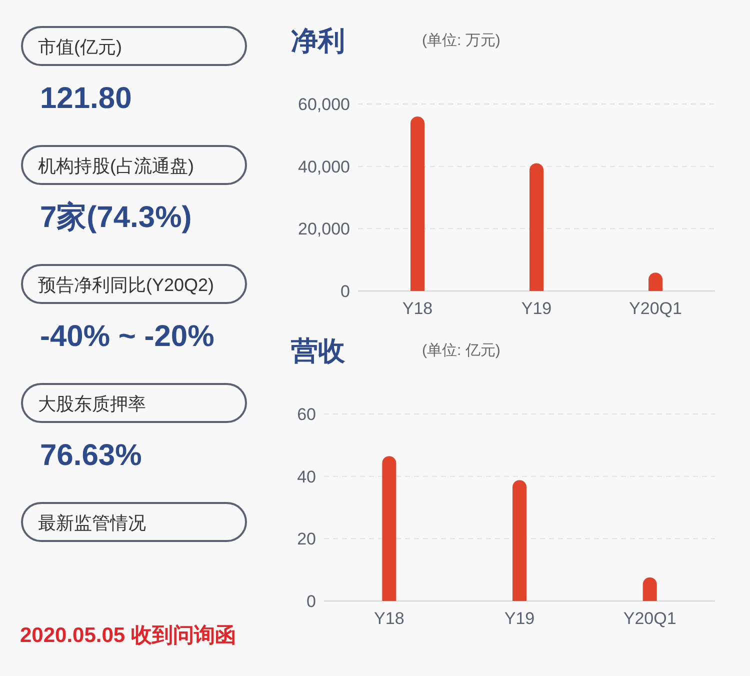  Describe the element at coordinates (92, 523) in the screenshot. I see `text: 最新监管情况` at that location.